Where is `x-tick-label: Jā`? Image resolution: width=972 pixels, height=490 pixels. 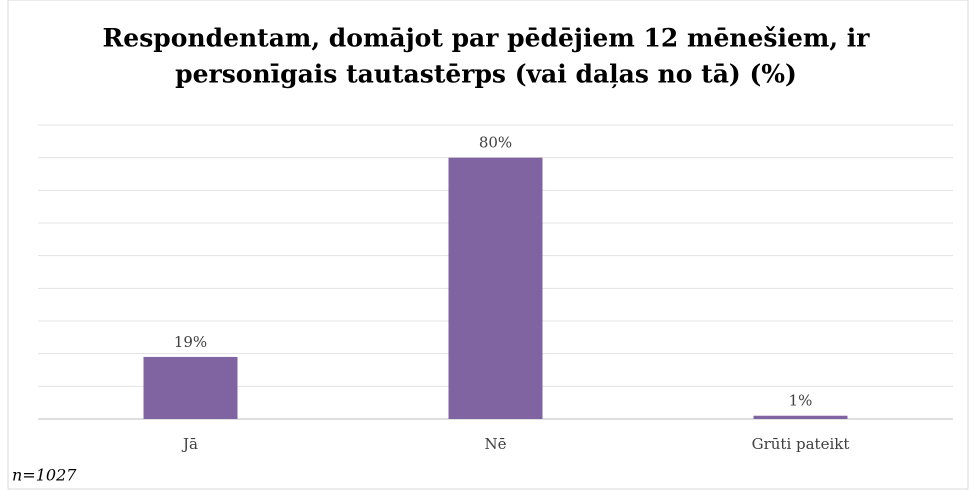
x-tick-label: Jā is located at coordinates (189, 444).